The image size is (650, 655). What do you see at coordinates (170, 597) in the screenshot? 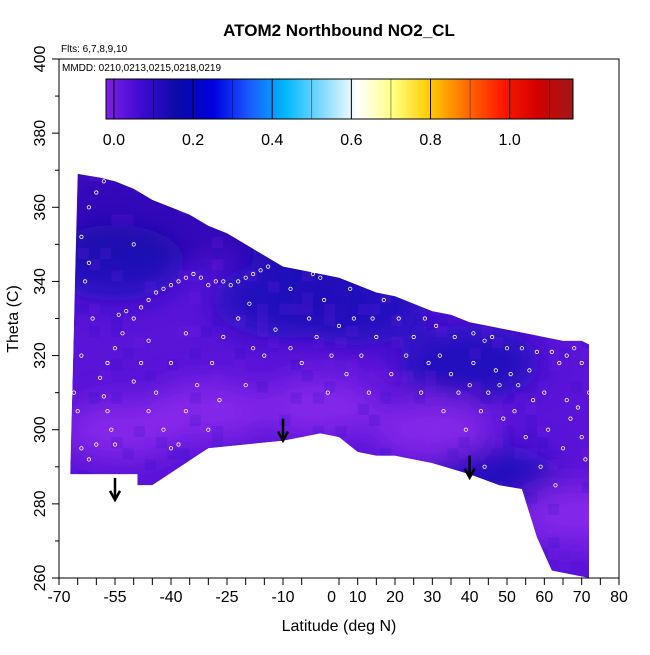
I see `x-tick-label: -40` at bounding box center [170, 597].